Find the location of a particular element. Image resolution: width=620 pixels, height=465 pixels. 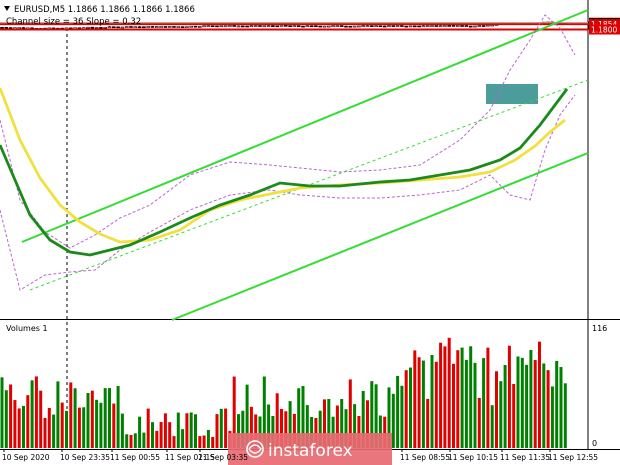

watermark-text: instaforex is located at coordinates (310, 451).